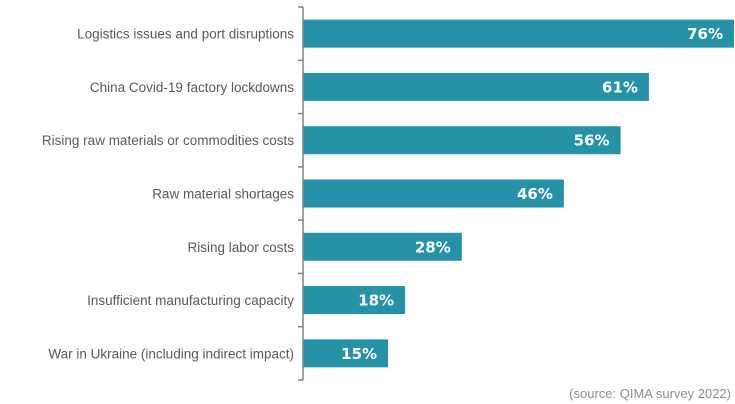 This screenshot has height=404, width=735. Describe the element at coordinates (190, 300) in the screenshot. I see `category-label: Insufficient manufacturing capacity` at that location.